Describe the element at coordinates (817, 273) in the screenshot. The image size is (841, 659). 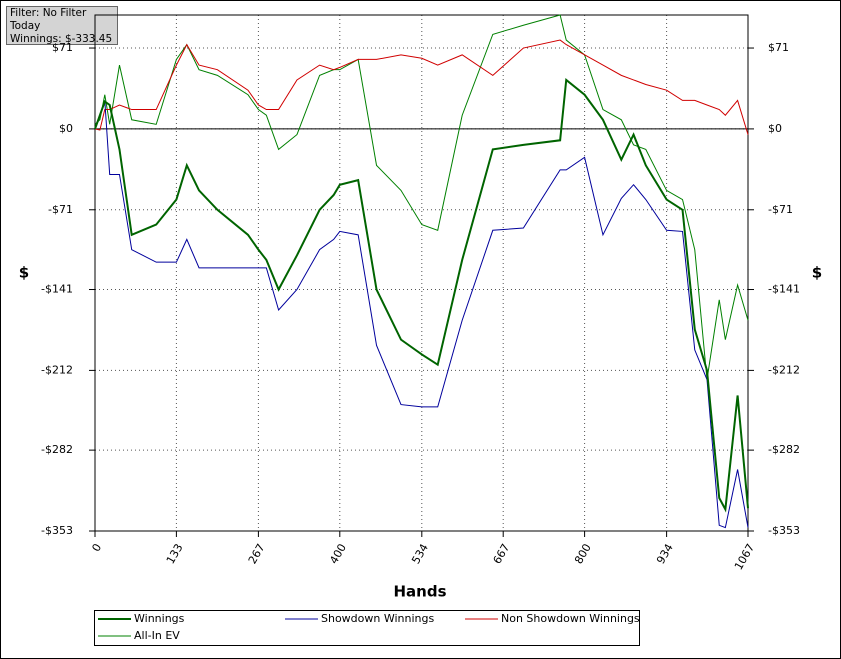
I see `y2-axis-title: $` at that location.